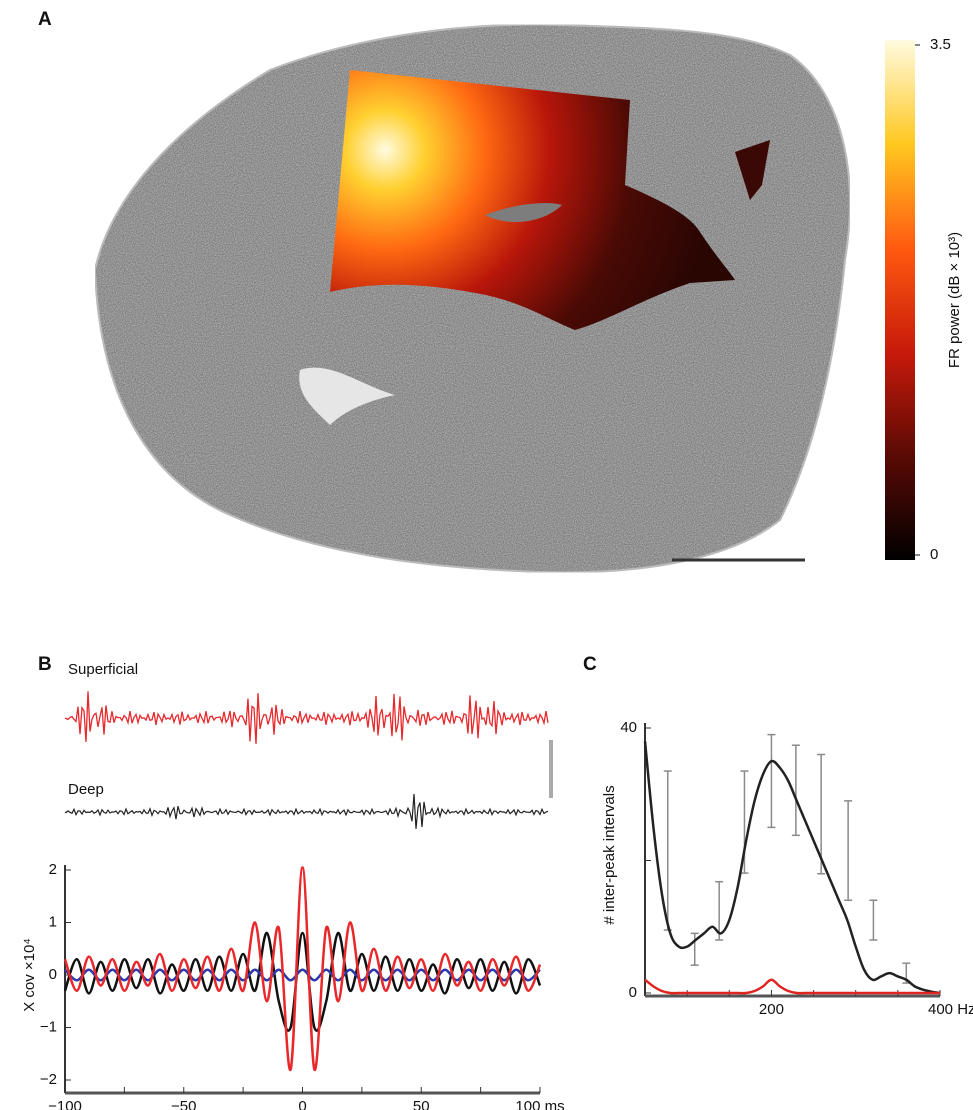 Image resolution: width=973 pixels, height=1110 pixels. I want to click on y-tick-label: −1, so click(48, 1026).